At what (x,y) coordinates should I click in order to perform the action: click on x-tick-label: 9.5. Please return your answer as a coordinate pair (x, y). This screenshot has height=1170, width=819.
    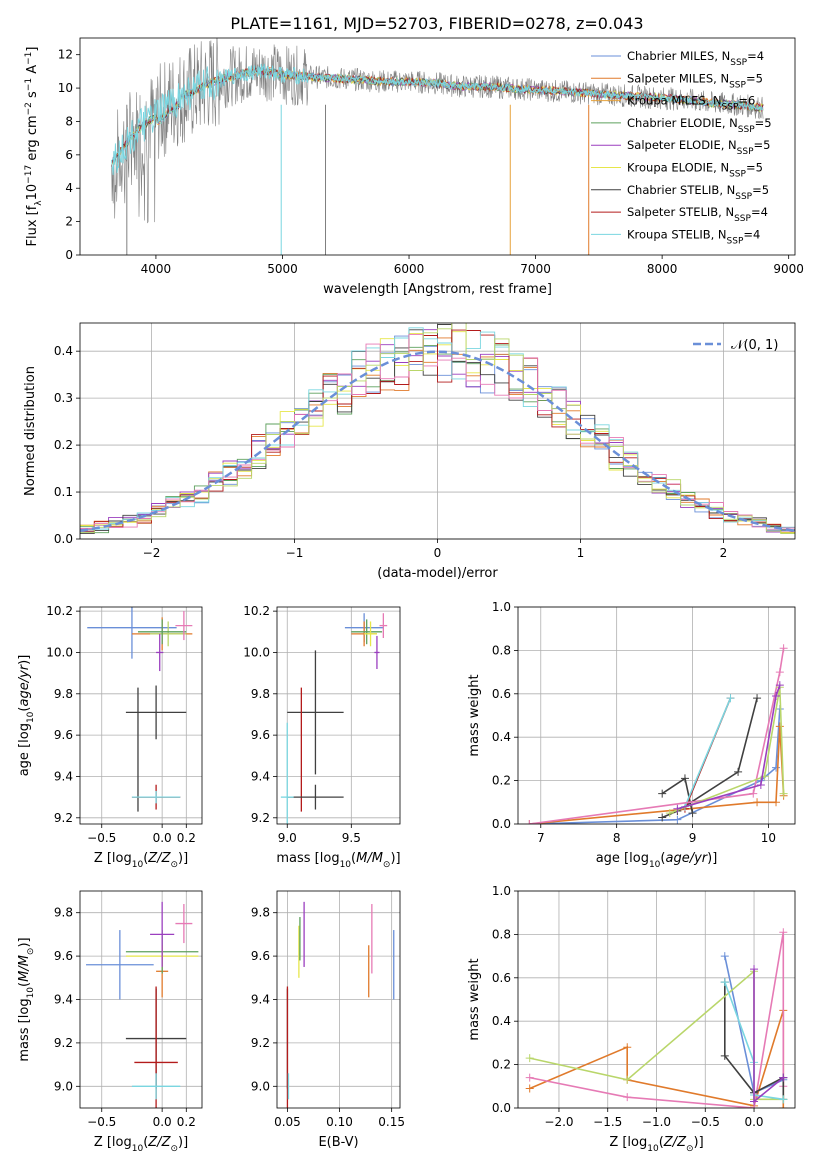
    Looking at the image, I should click on (351, 838).